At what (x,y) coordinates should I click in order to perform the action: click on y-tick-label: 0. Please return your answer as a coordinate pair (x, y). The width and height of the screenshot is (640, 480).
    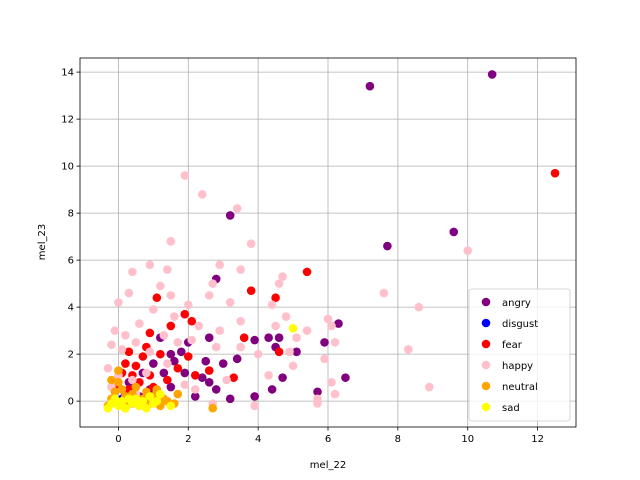
    Looking at the image, I should click on (71, 402).